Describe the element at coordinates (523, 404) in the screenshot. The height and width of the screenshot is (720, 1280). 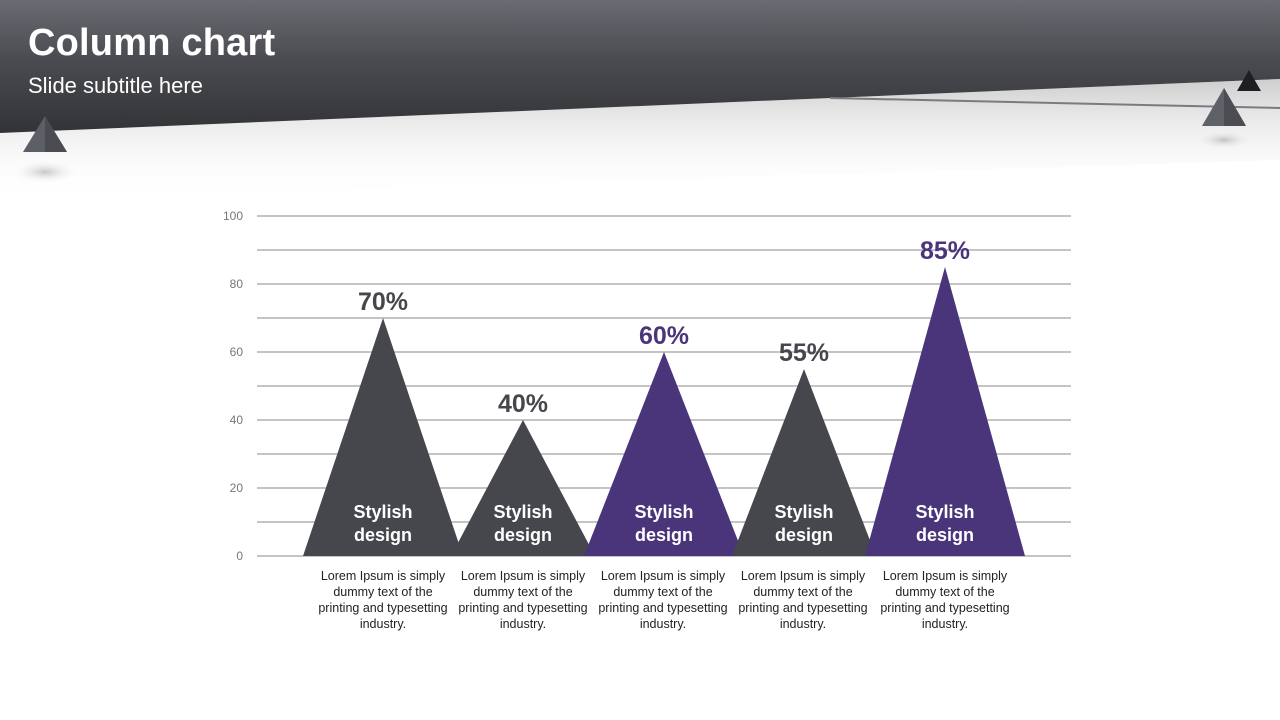
I see `value-label: 40%` at that location.